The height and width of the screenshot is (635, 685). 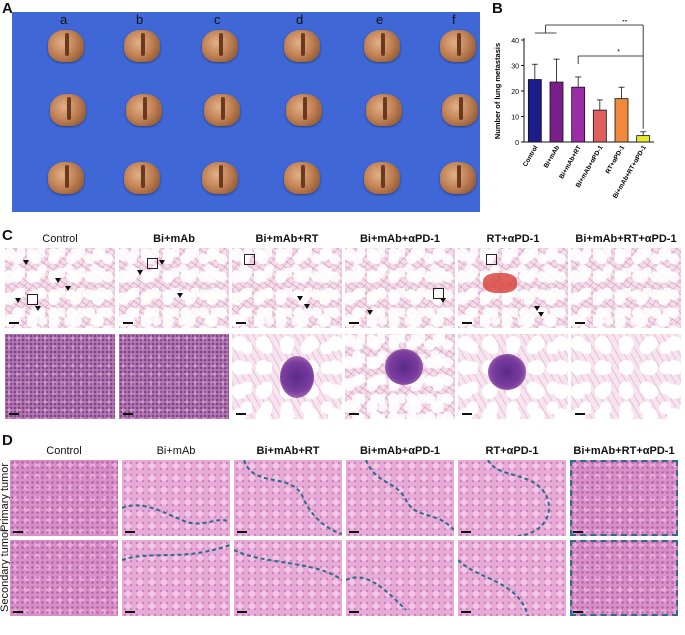 What do you see at coordinates (64, 19) in the screenshot?
I see `column-letter-a: a` at bounding box center [64, 19].